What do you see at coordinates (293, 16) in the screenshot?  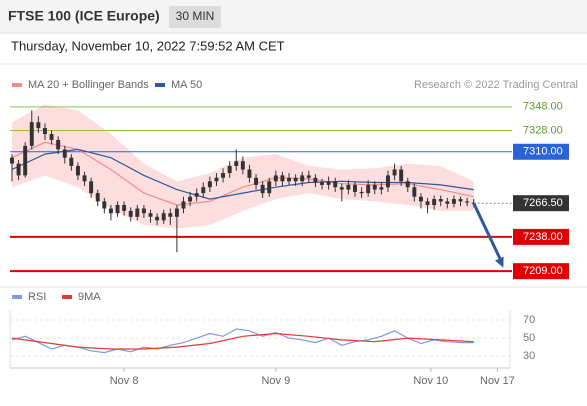 I see `header-bar` at bounding box center [293, 16].